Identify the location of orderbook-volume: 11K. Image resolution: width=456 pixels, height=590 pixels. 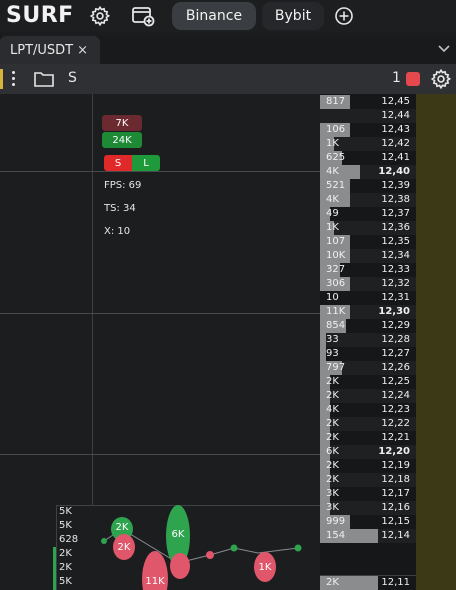
(336, 311).